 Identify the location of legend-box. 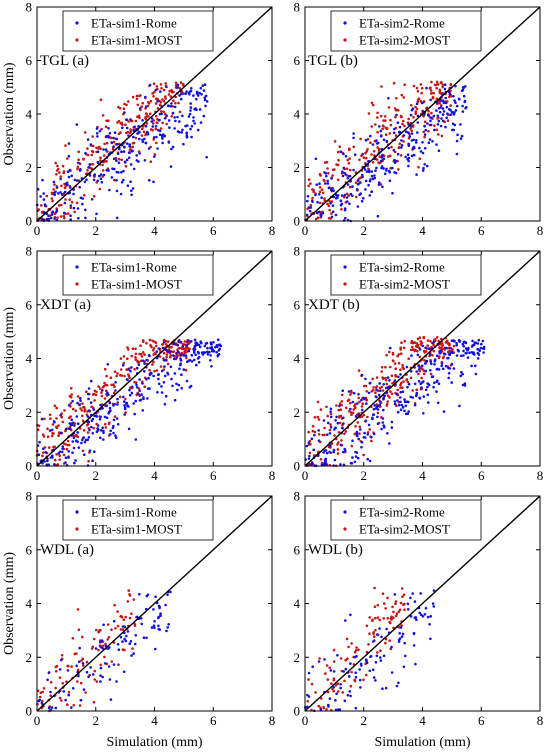
(406, 31).